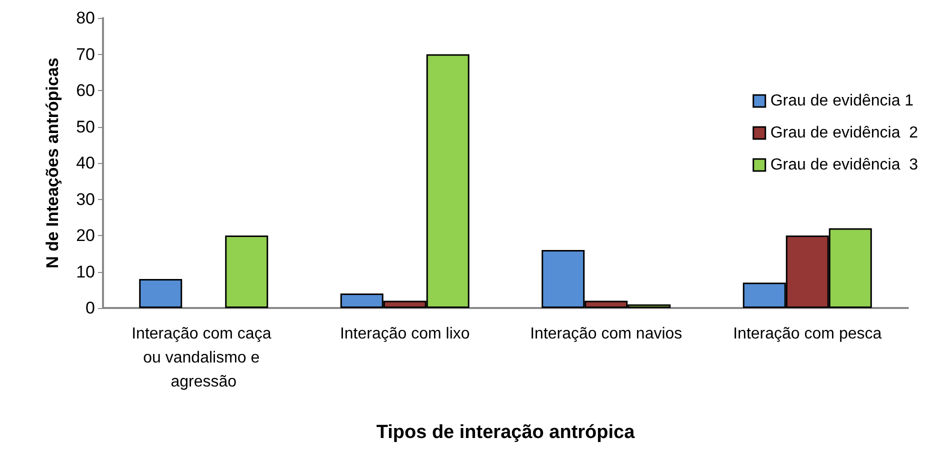 The image size is (938, 468). Describe the element at coordinates (85, 199) in the screenshot. I see `y-tick-label: 30` at that location.